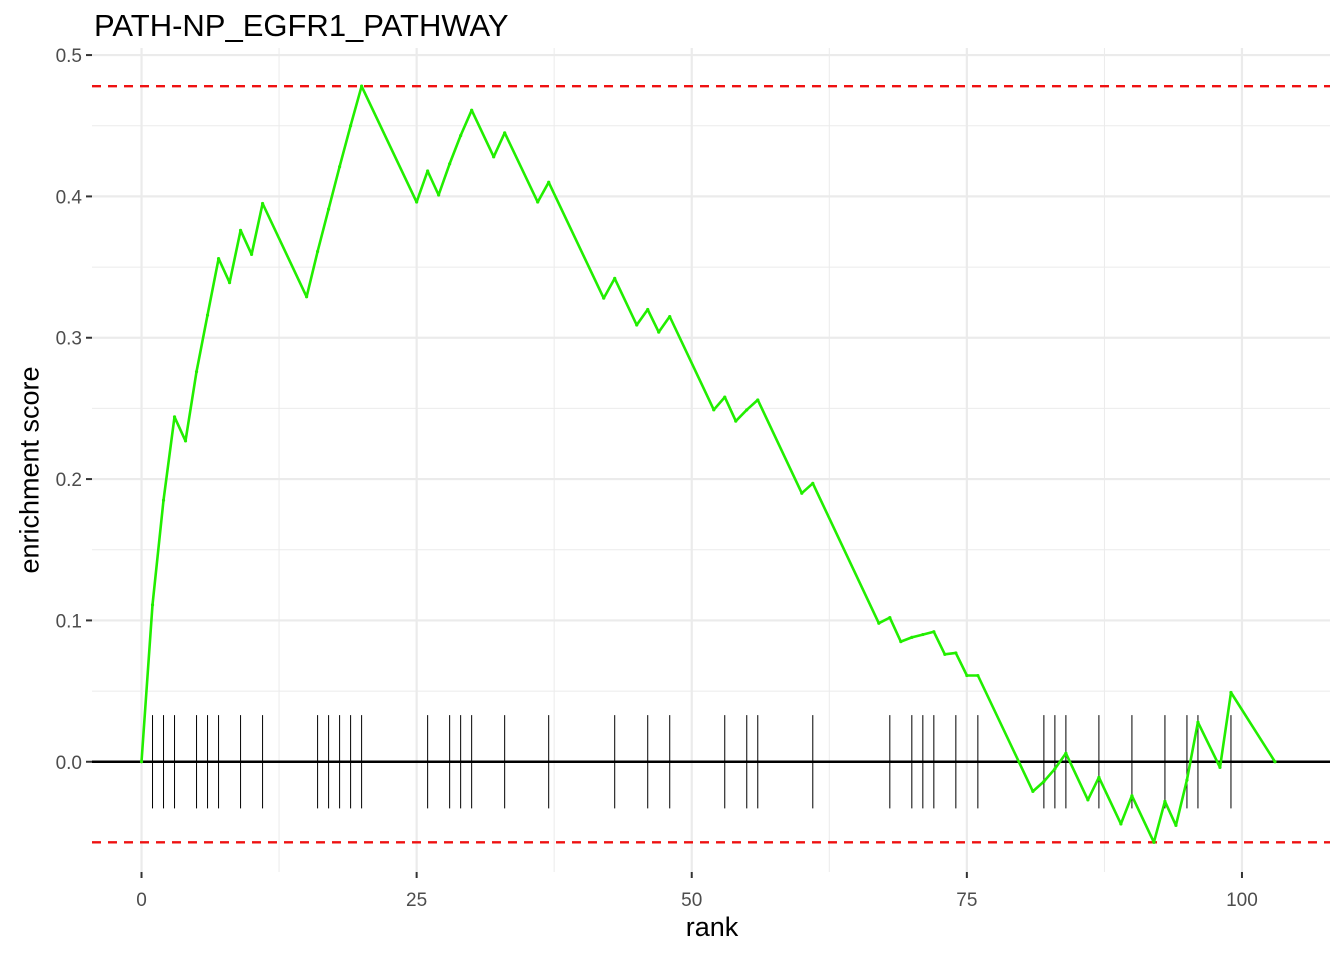 Image resolution: width=1344 pixels, height=960 pixels. What do you see at coordinates (29, 470) in the screenshot?
I see `y-axis-label: enrichment score` at bounding box center [29, 470].